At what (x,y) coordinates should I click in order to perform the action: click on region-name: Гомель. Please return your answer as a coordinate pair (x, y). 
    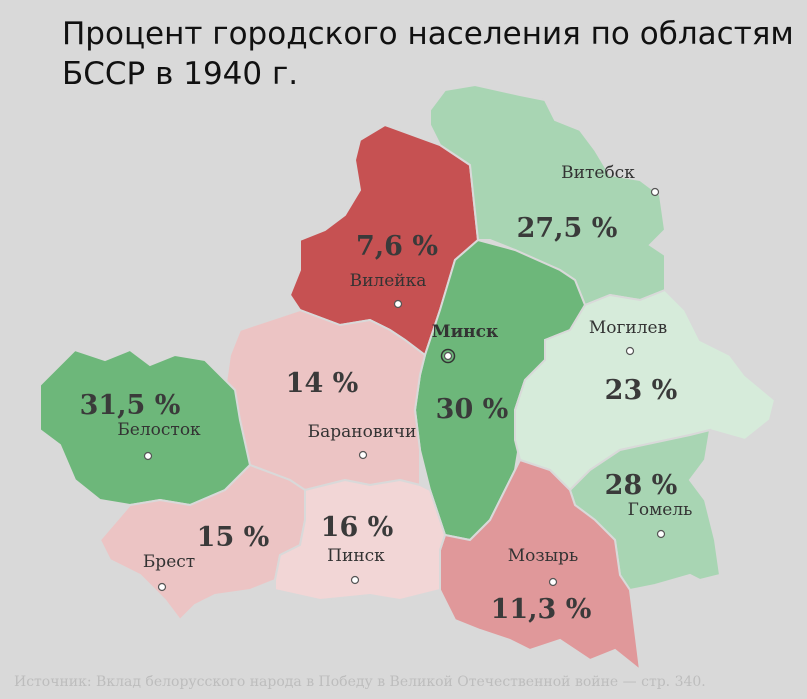
    Looking at the image, I should click on (660, 510).